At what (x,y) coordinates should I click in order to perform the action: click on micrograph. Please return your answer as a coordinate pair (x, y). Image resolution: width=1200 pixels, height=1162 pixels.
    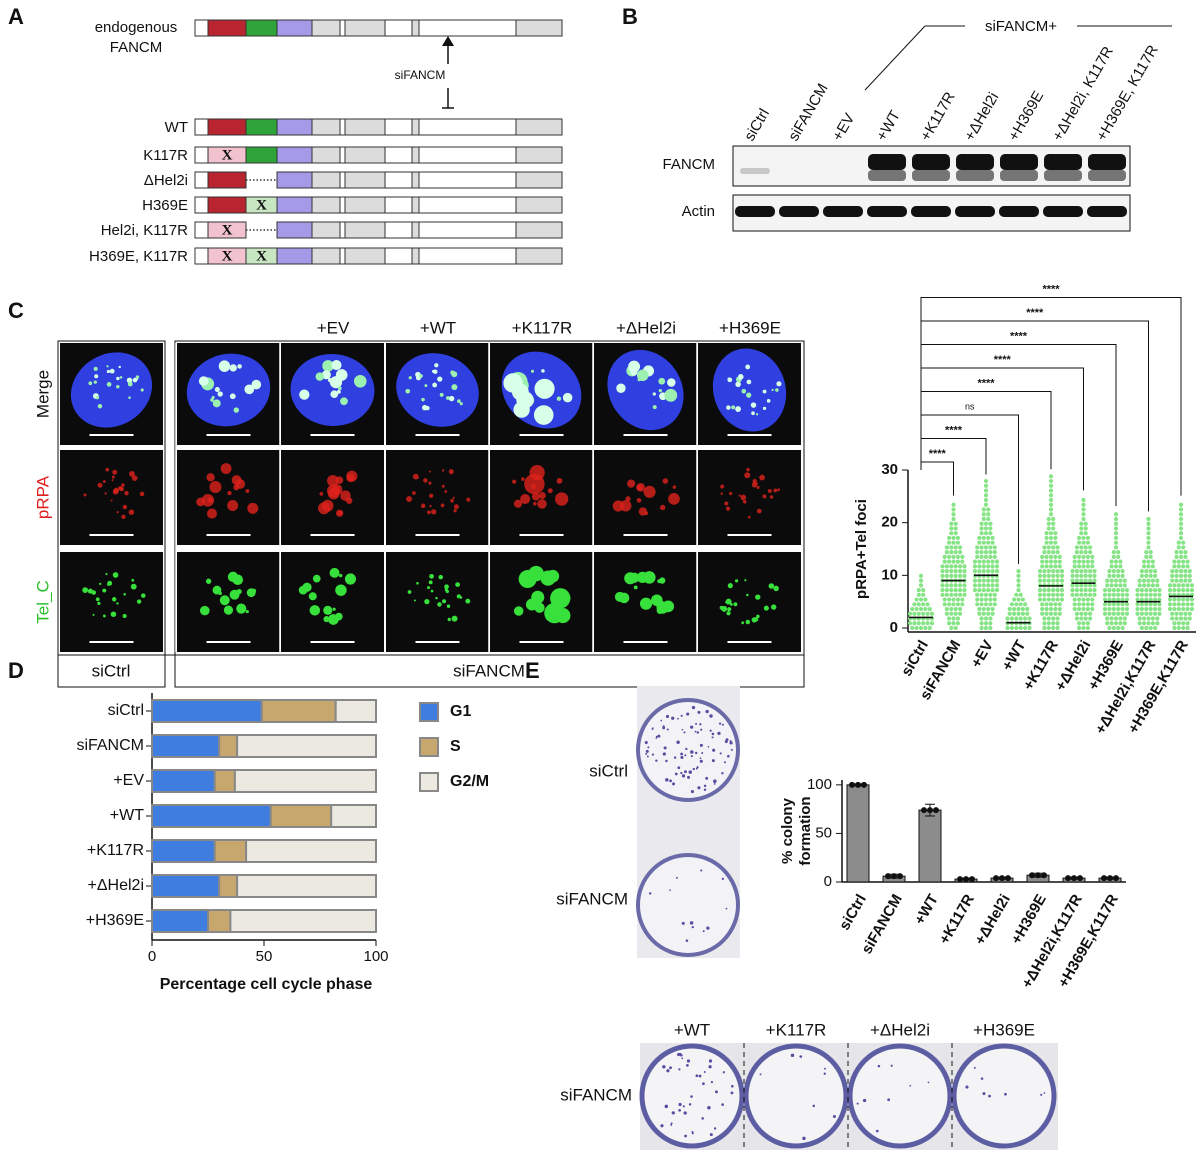
    Looking at the image, I should click on (332, 602).